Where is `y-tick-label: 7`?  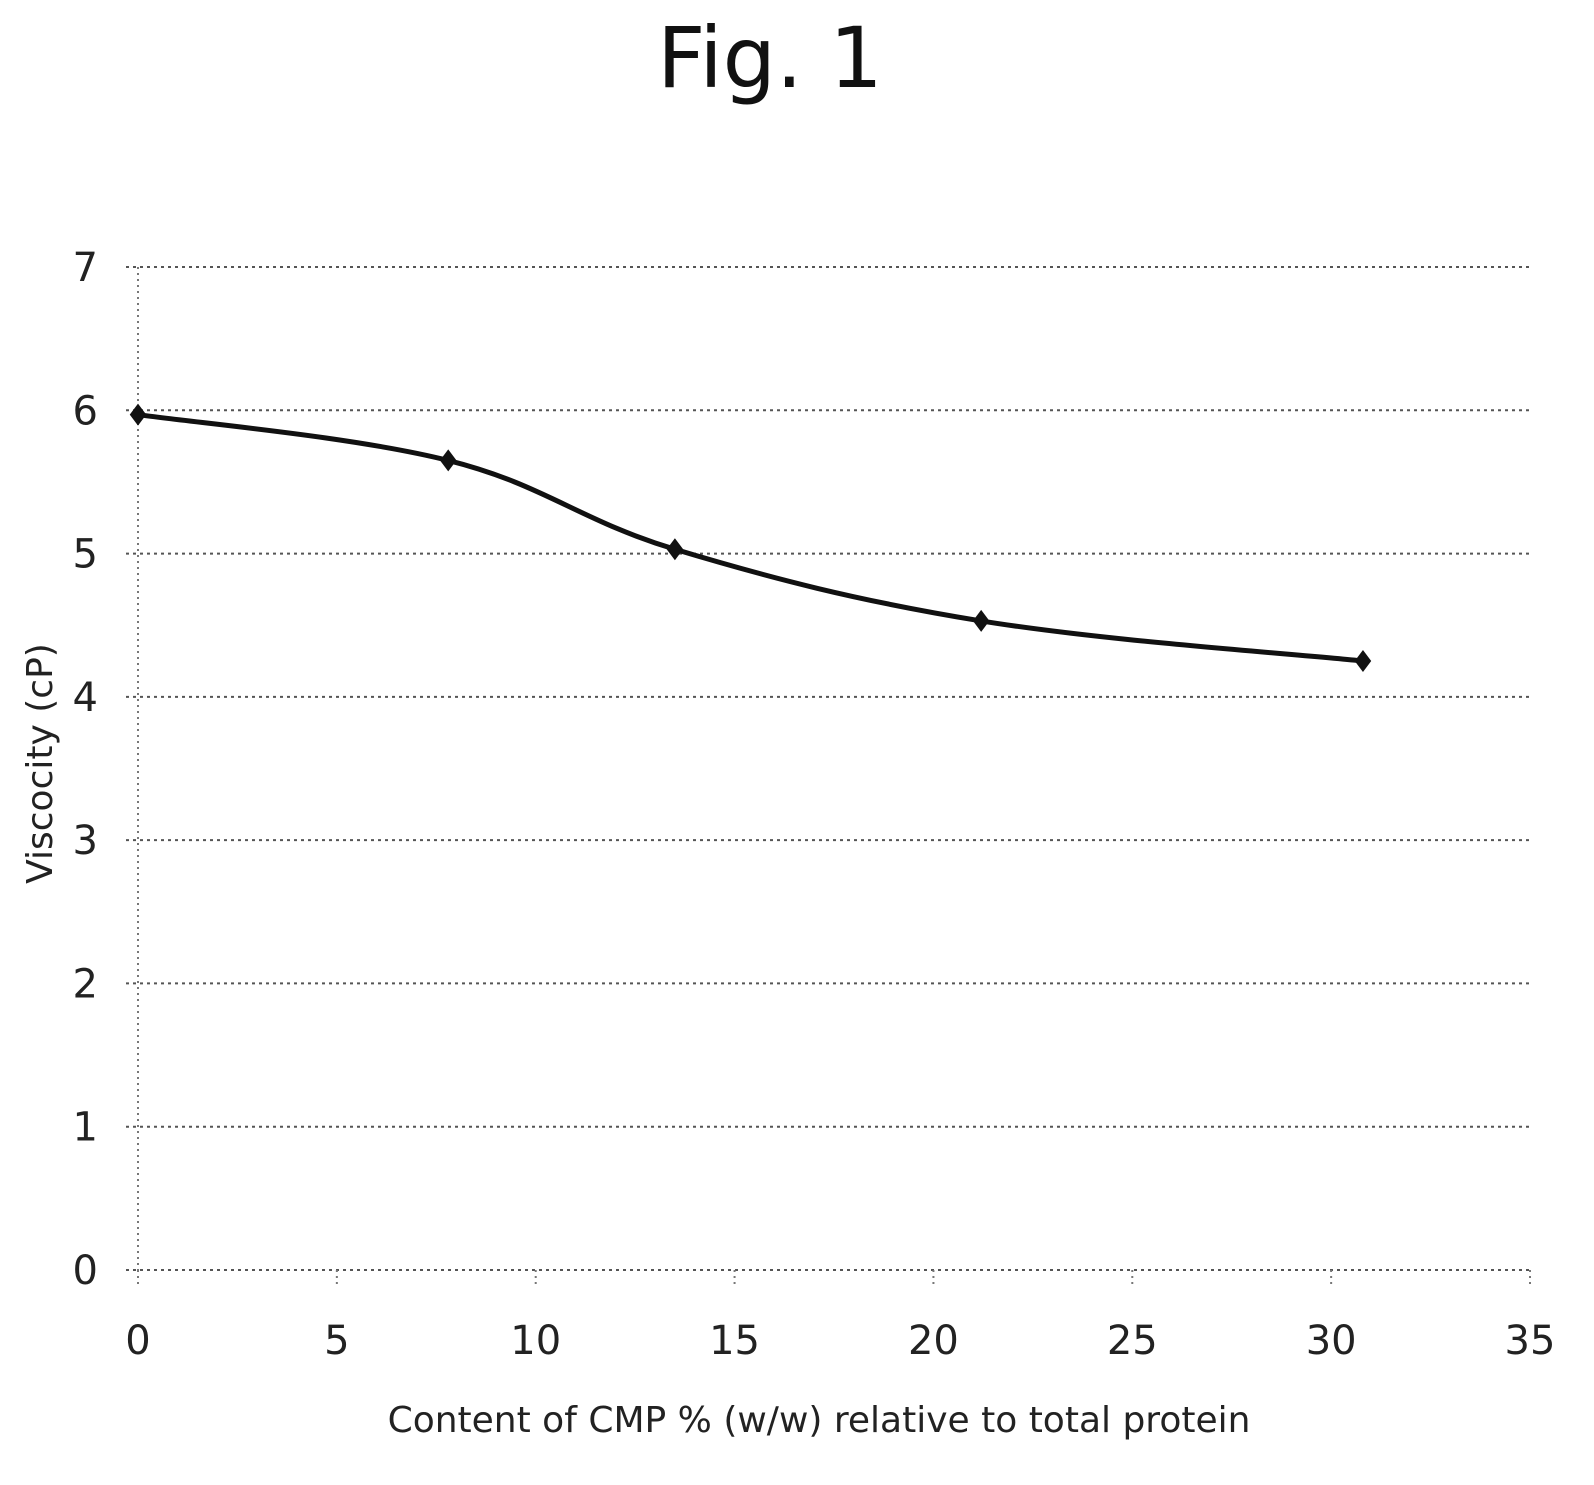
y-tick-label: 7 is located at coordinates (85, 268).